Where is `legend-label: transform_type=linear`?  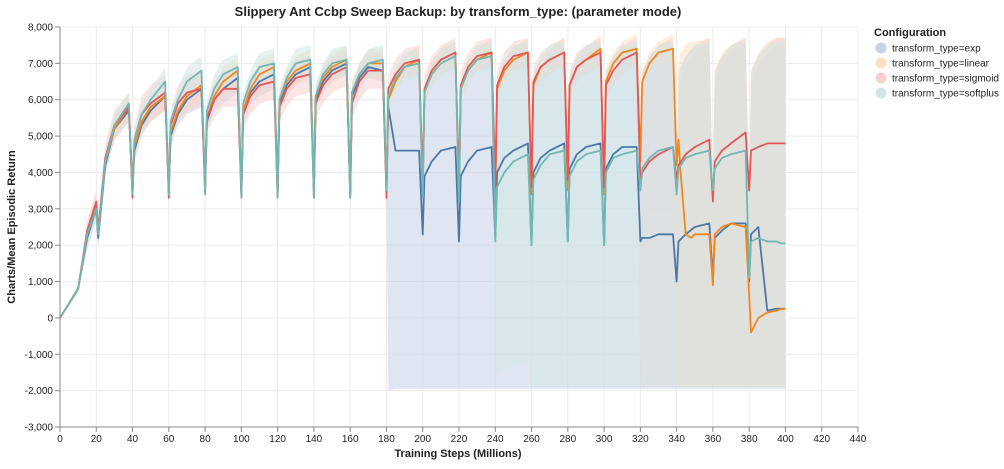 legend-label: transform_type=linear is located at coordinates (941, 64).